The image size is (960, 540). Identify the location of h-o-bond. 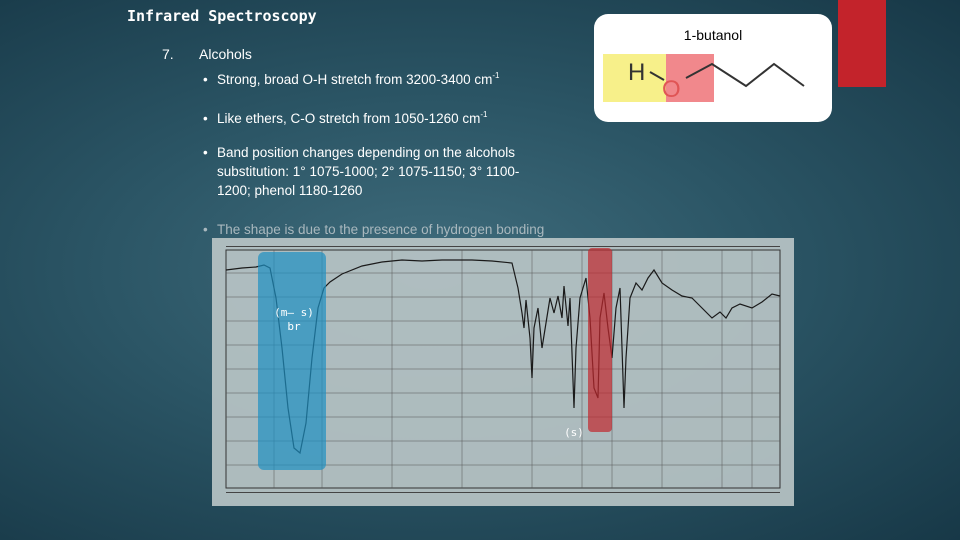
(657, 76).